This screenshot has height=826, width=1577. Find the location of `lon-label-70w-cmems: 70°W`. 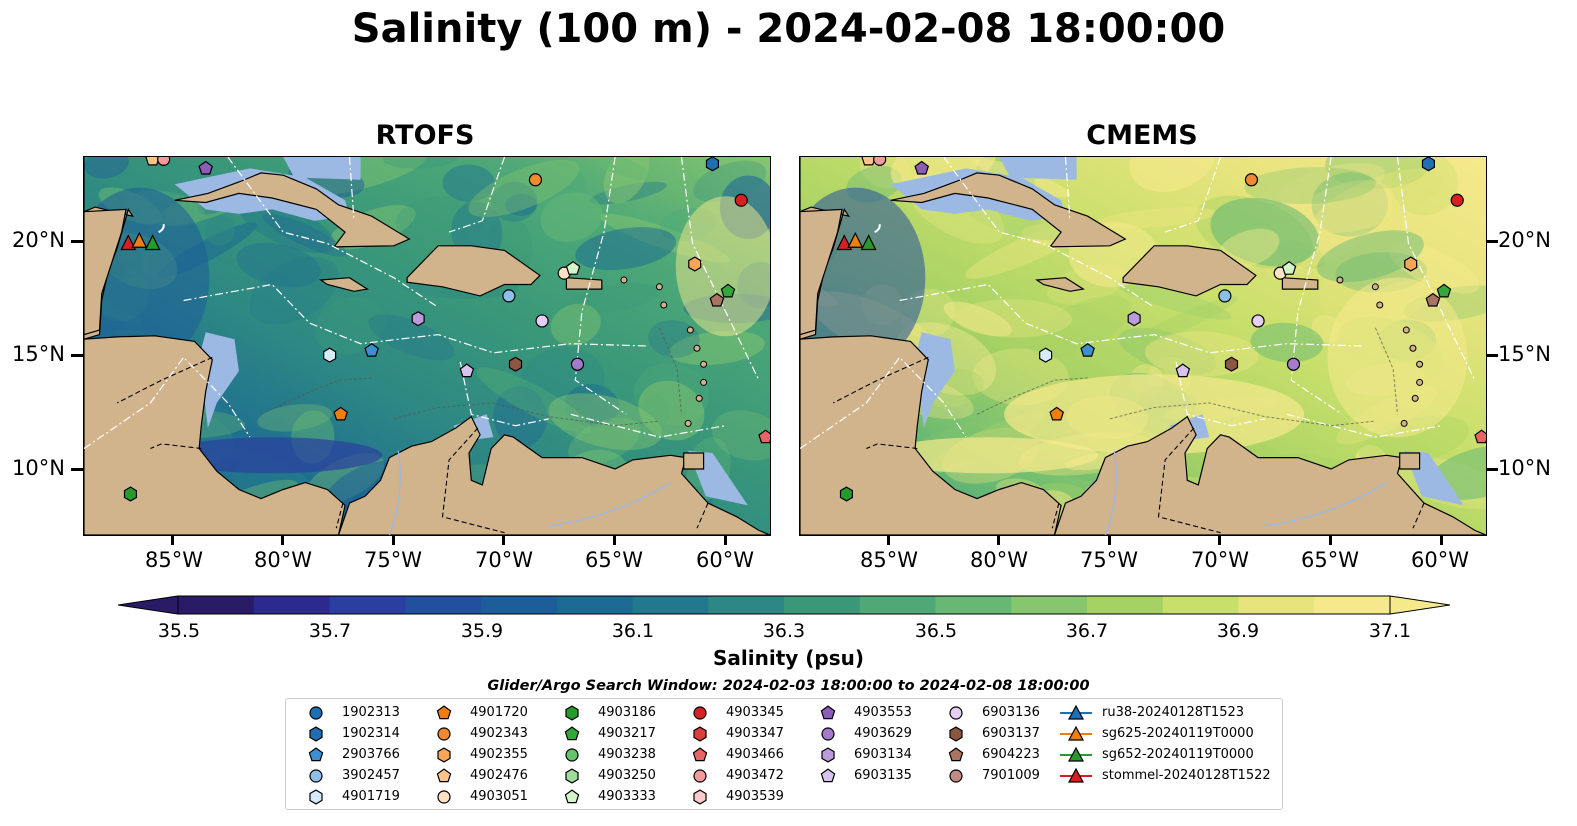

lon-label-70w-cmems: 70°W is located at coordinates (1220, 560).